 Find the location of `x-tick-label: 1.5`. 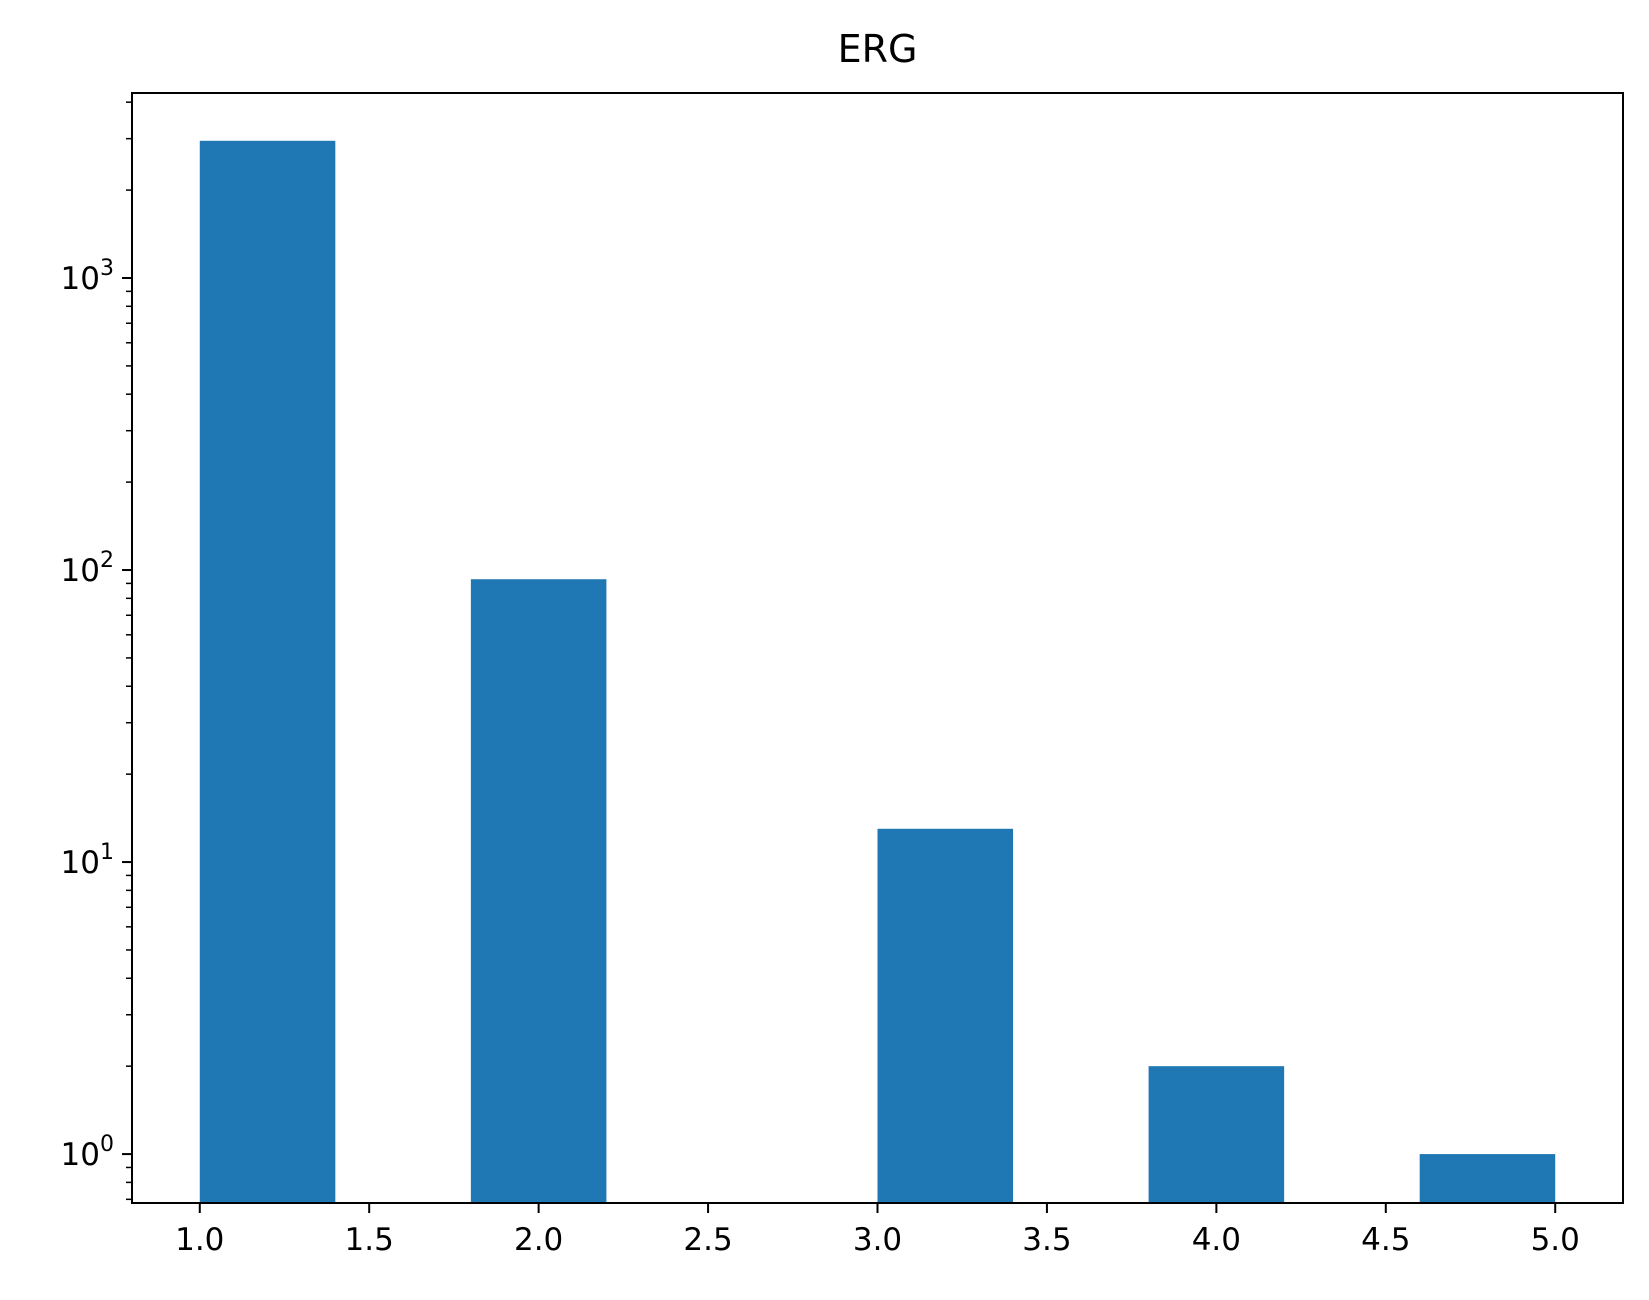

x-tick-label: 1.5 is located at coordinates (369, 1240).